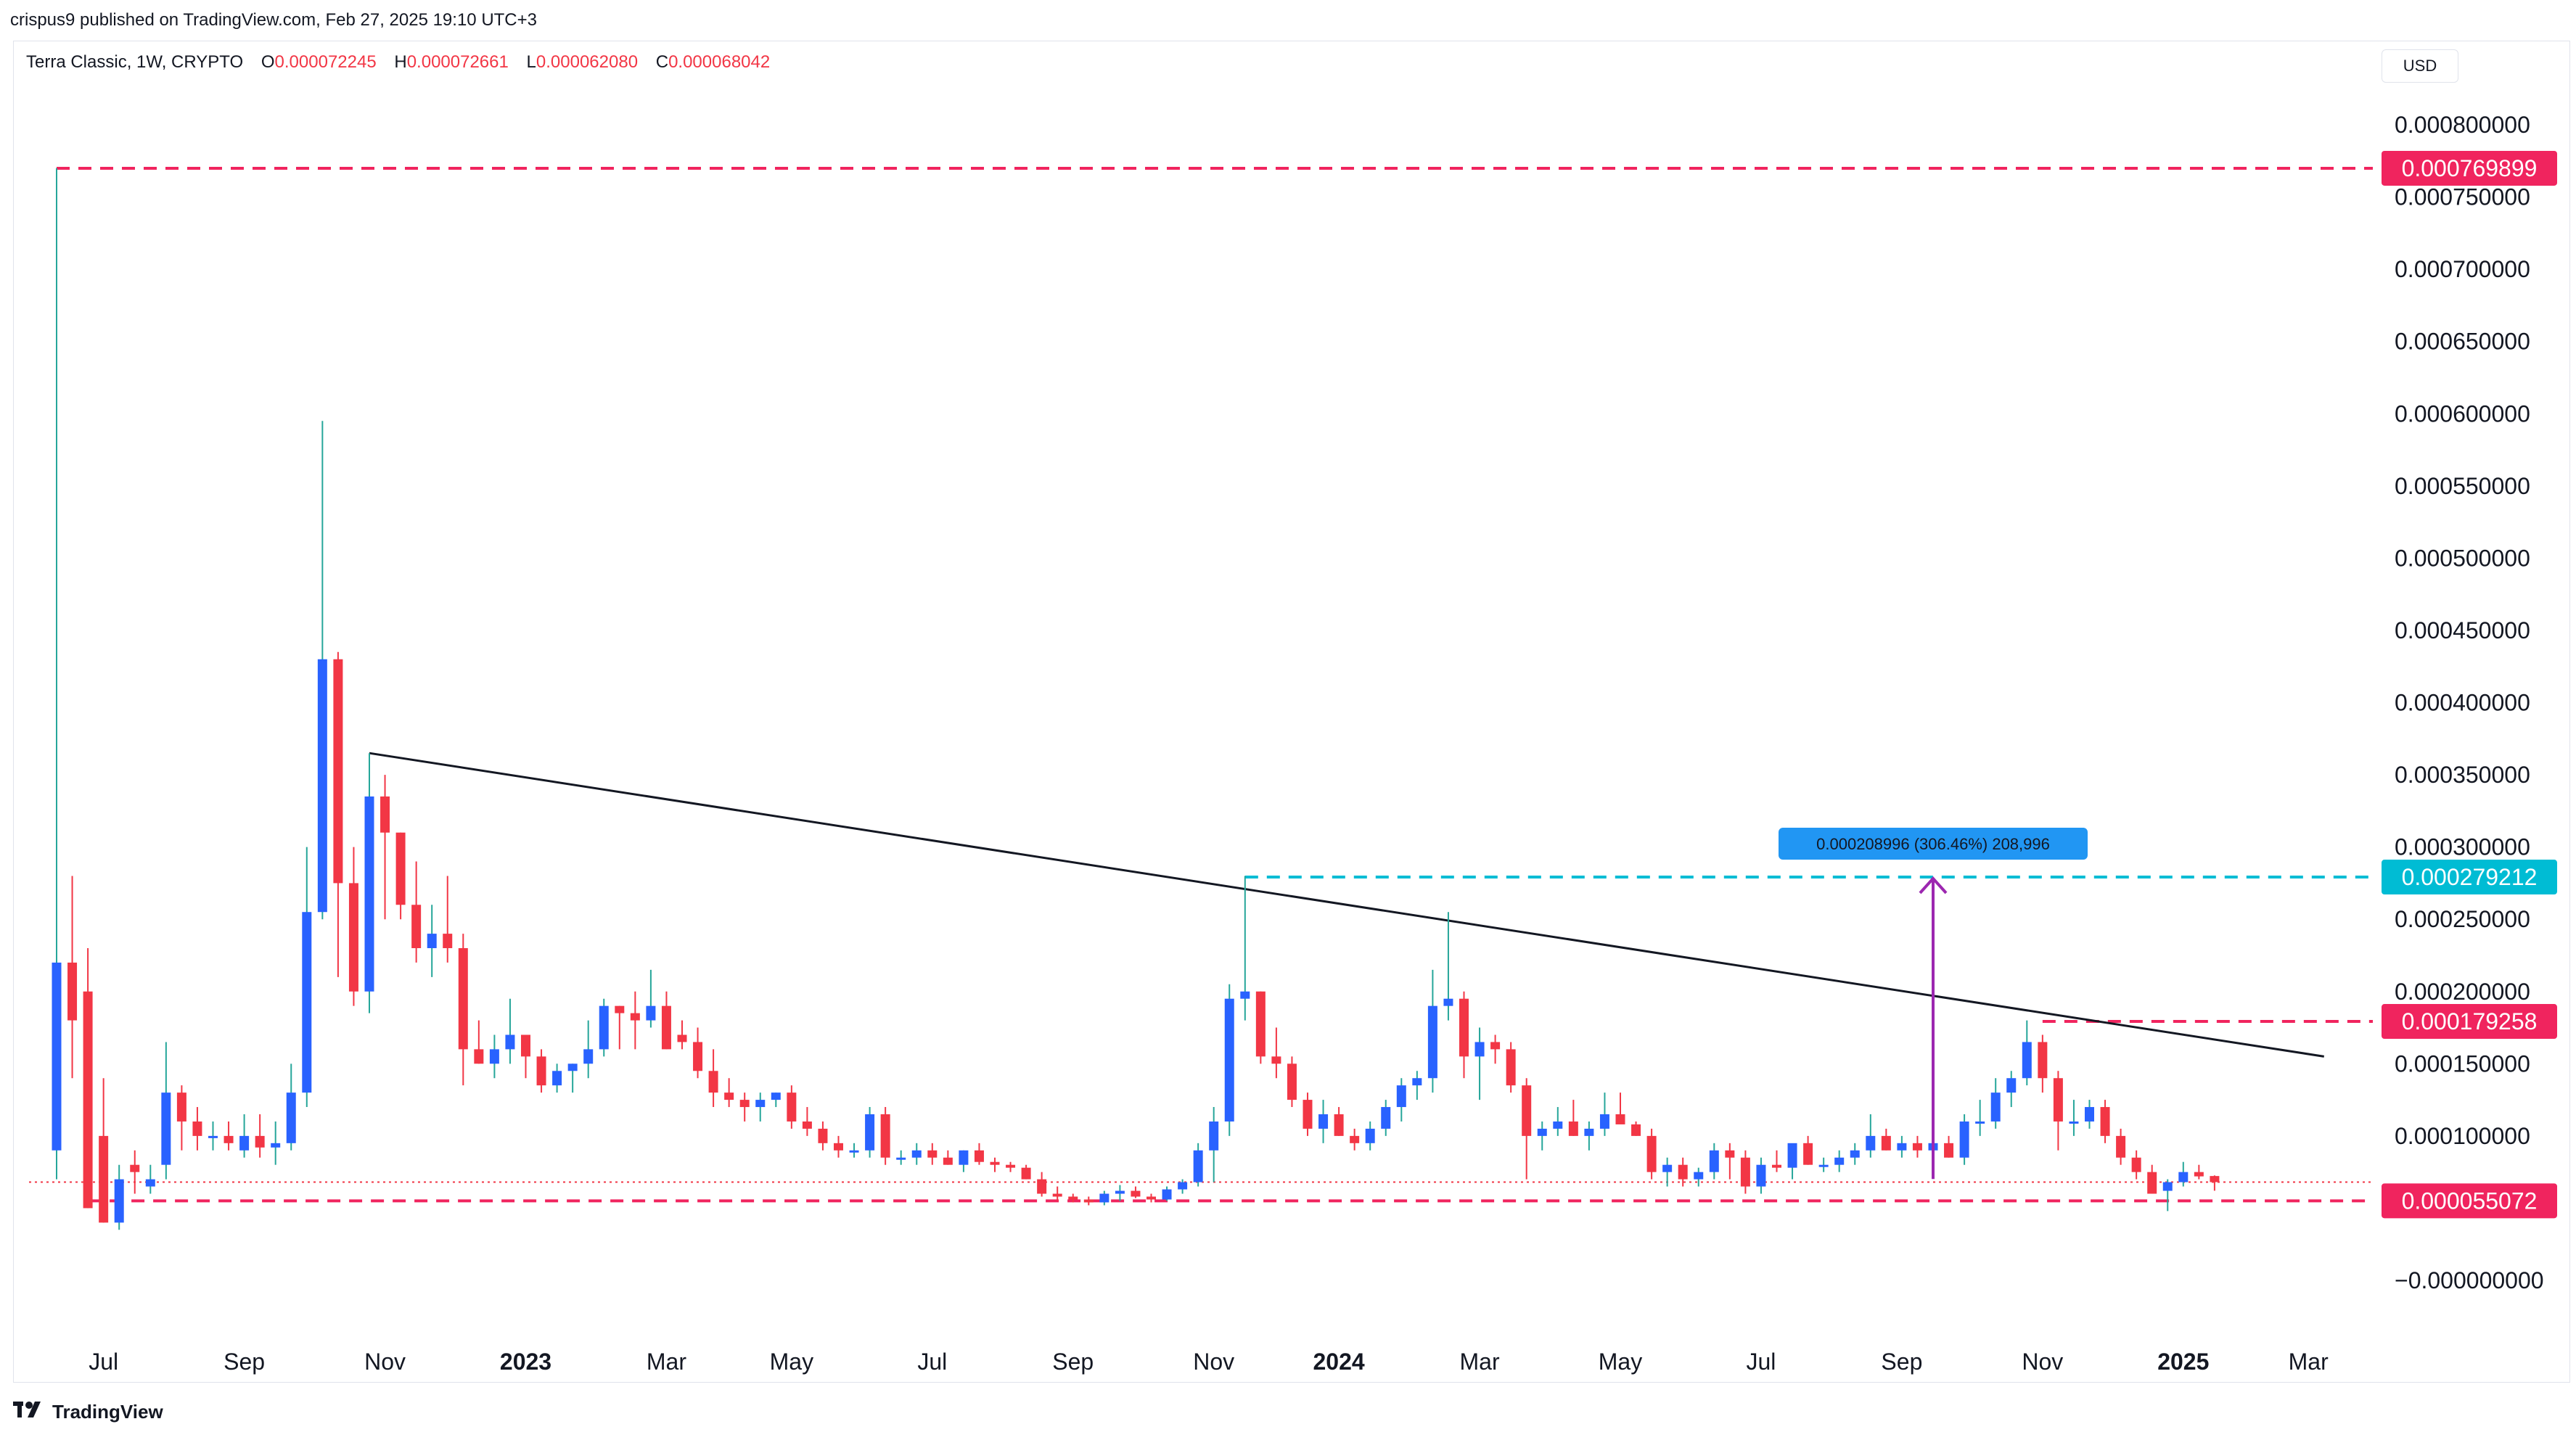 Image resolution: width=2576 pixels, height=1432 pixels. Describe the element at coordinates (457, 62) in the screenshot. I see `ohlc-high-value: 0.000072661` at that location.